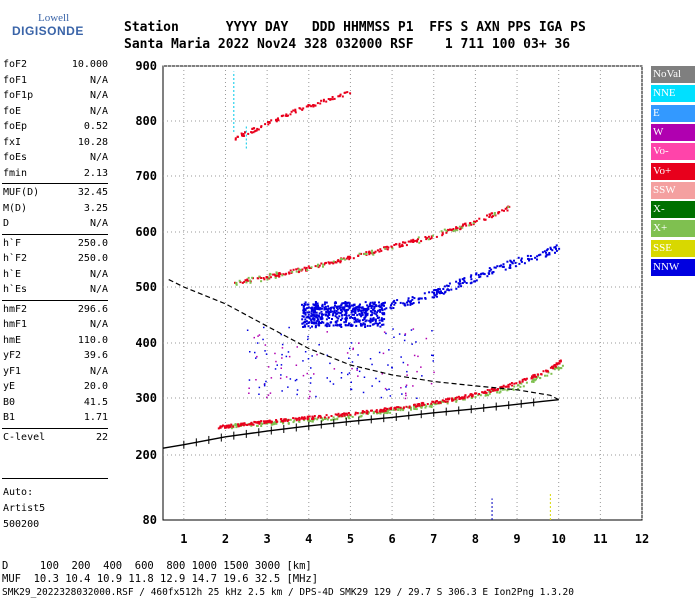  Describe the element at coordinates (55, 234) in the screenshot. I see `separator` at that location.